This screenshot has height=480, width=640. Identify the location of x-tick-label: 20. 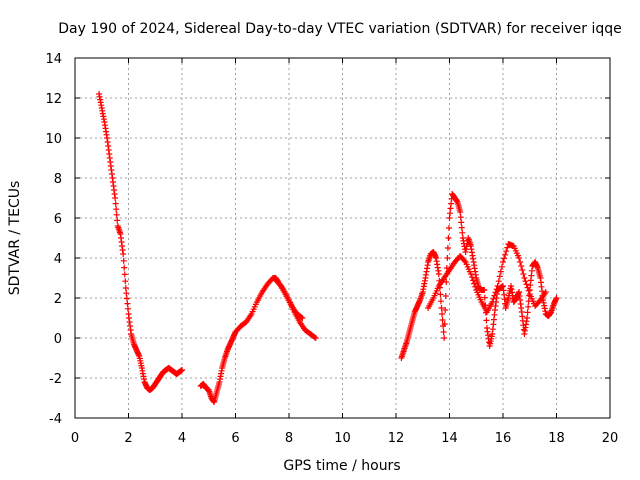
(610, 438).